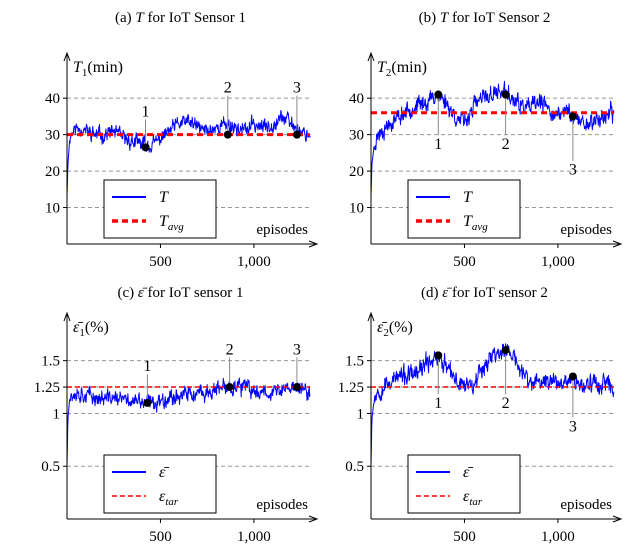  Describe the element at coordinates (485, 18) in the screenshot. I see `chart-caption: (b) T for IoT Sensor 2` at that location.